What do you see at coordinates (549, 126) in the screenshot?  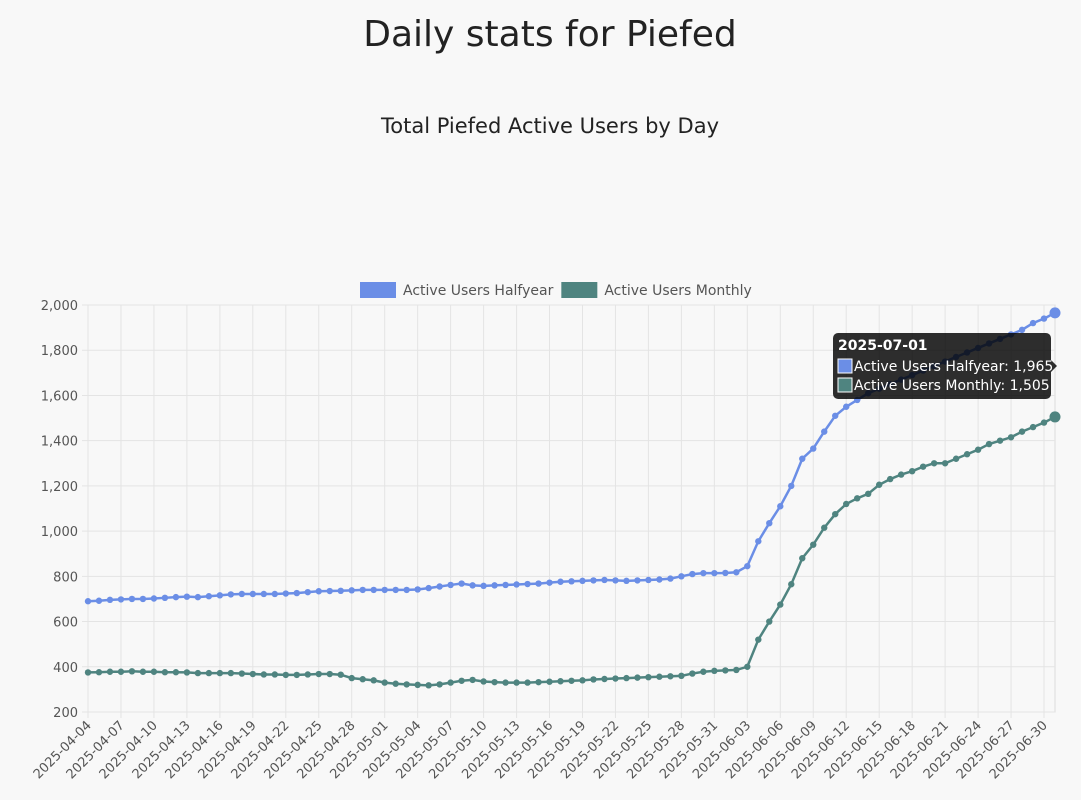 I see `chart-title: Total Piefed Active Users by Day` at bounding box center [549, 126].